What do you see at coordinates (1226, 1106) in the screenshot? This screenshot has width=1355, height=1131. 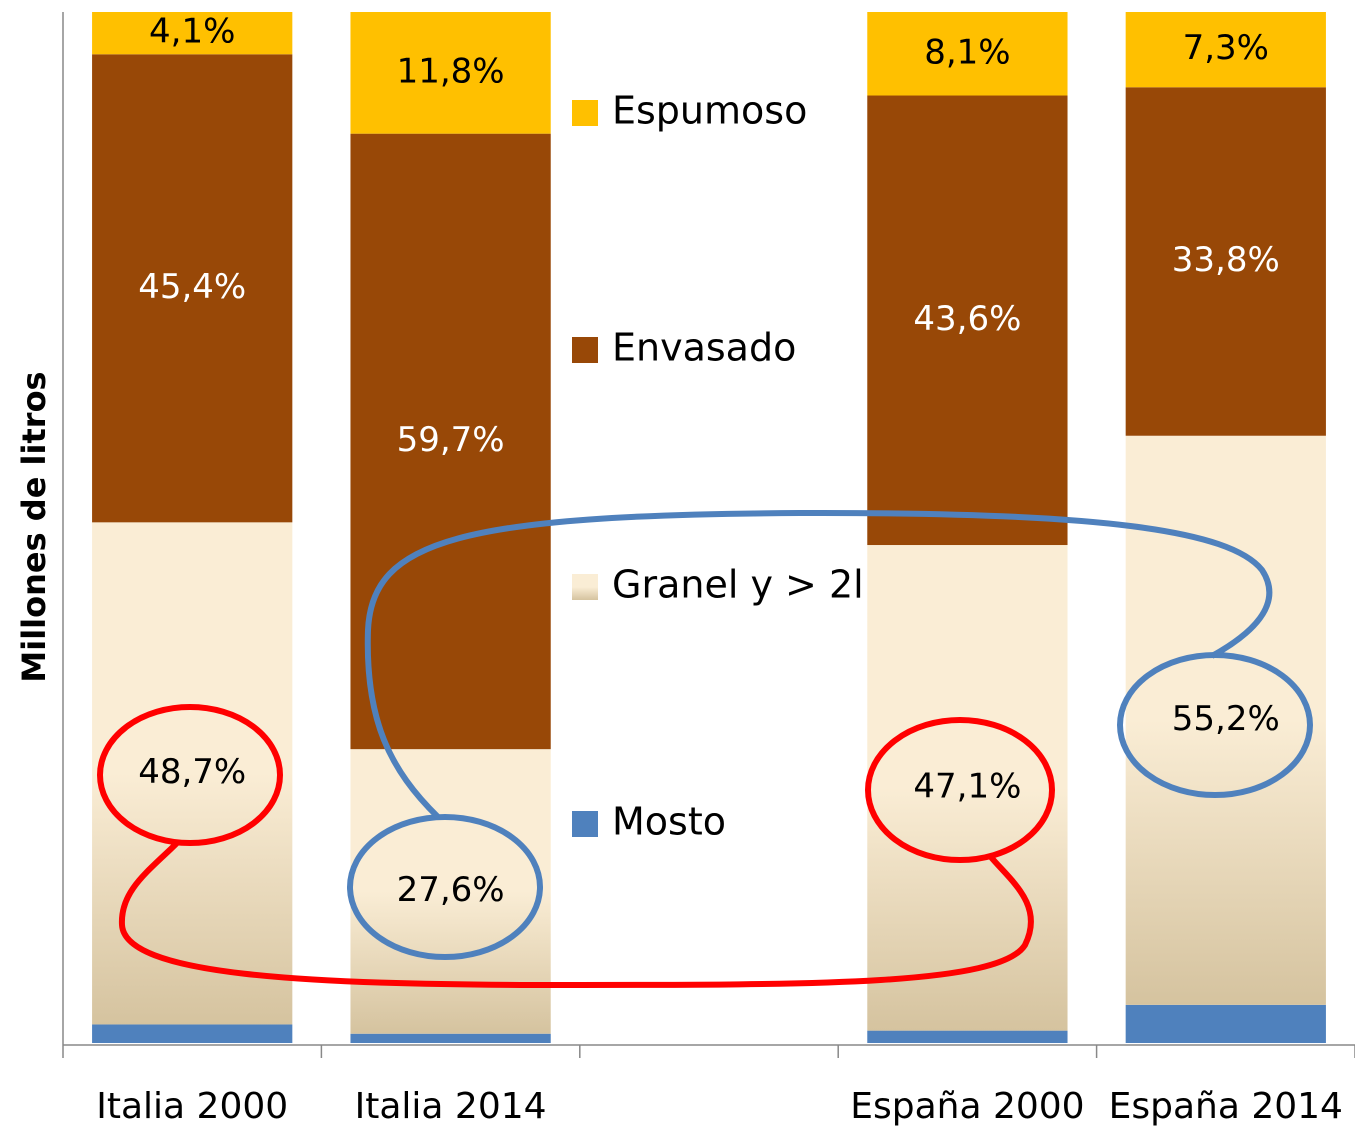 I see `x-tick-label: España 2014` at bounding box center [1226, 1106].